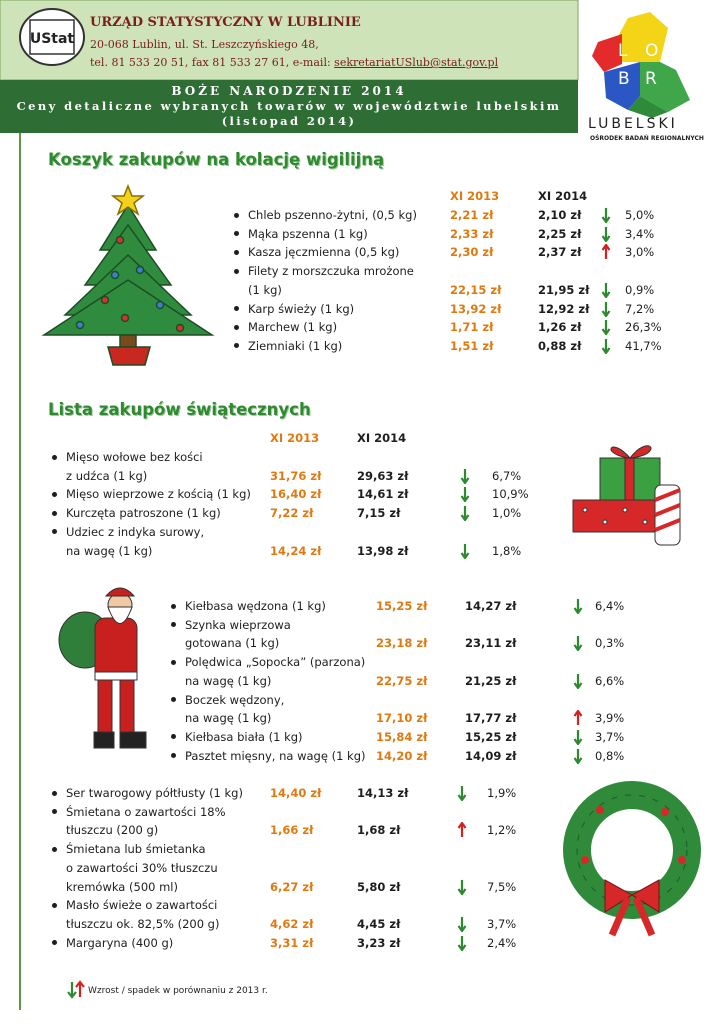  What do you see at coordinates (265, 289) in the screenshot?
I see `item-name: (1 kg)` at bounding box center [265, 289].